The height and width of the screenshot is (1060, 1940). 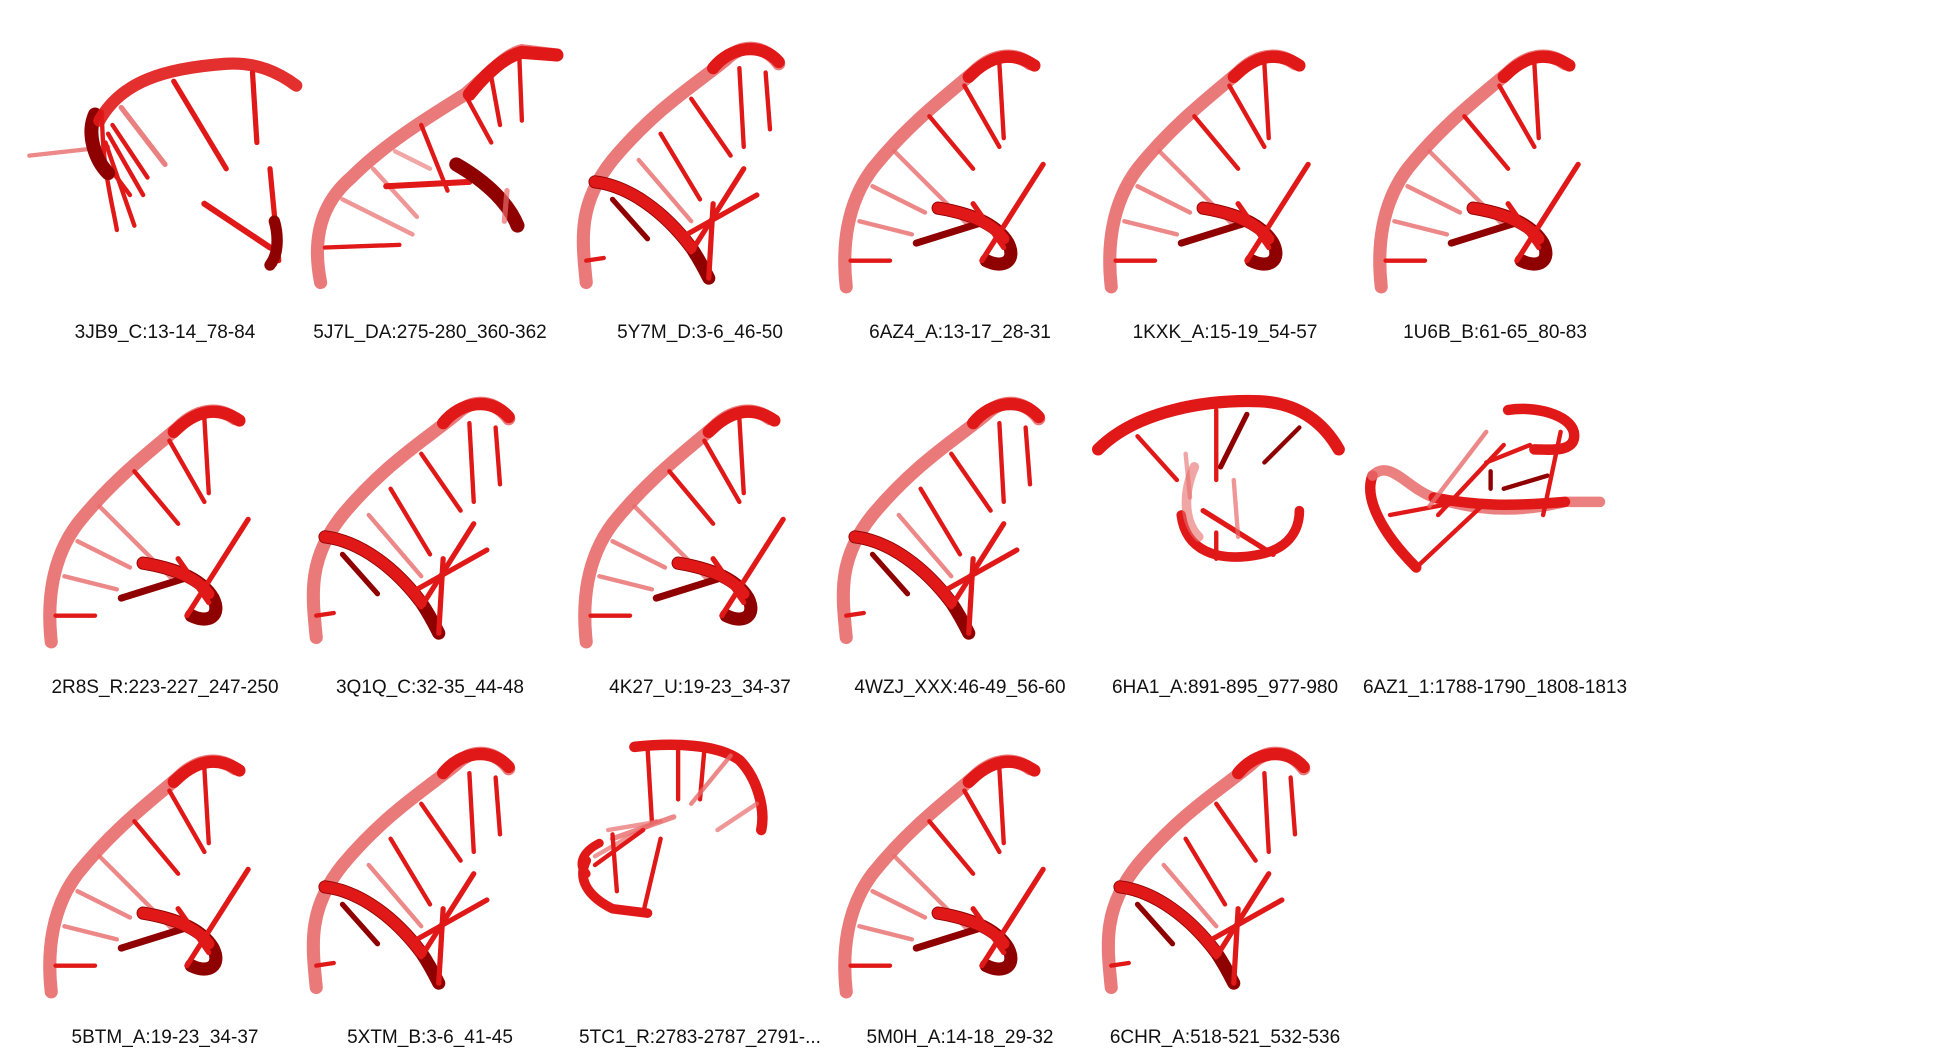 I want to click on structure-label: 6HA1_A:891-895_977-980, so click(x=1225, y=687).